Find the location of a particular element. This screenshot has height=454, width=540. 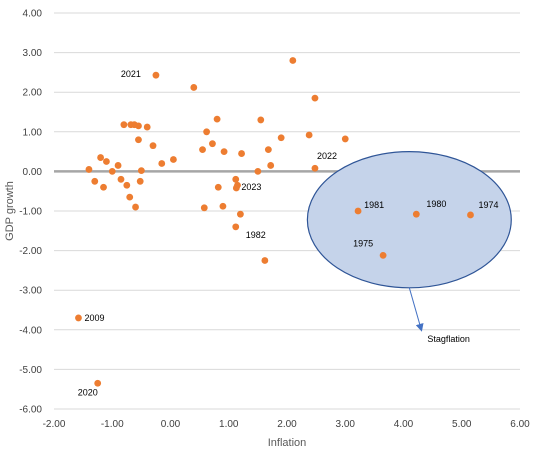

x-tick-label: -1.00 is located at coordinates (112, 424).